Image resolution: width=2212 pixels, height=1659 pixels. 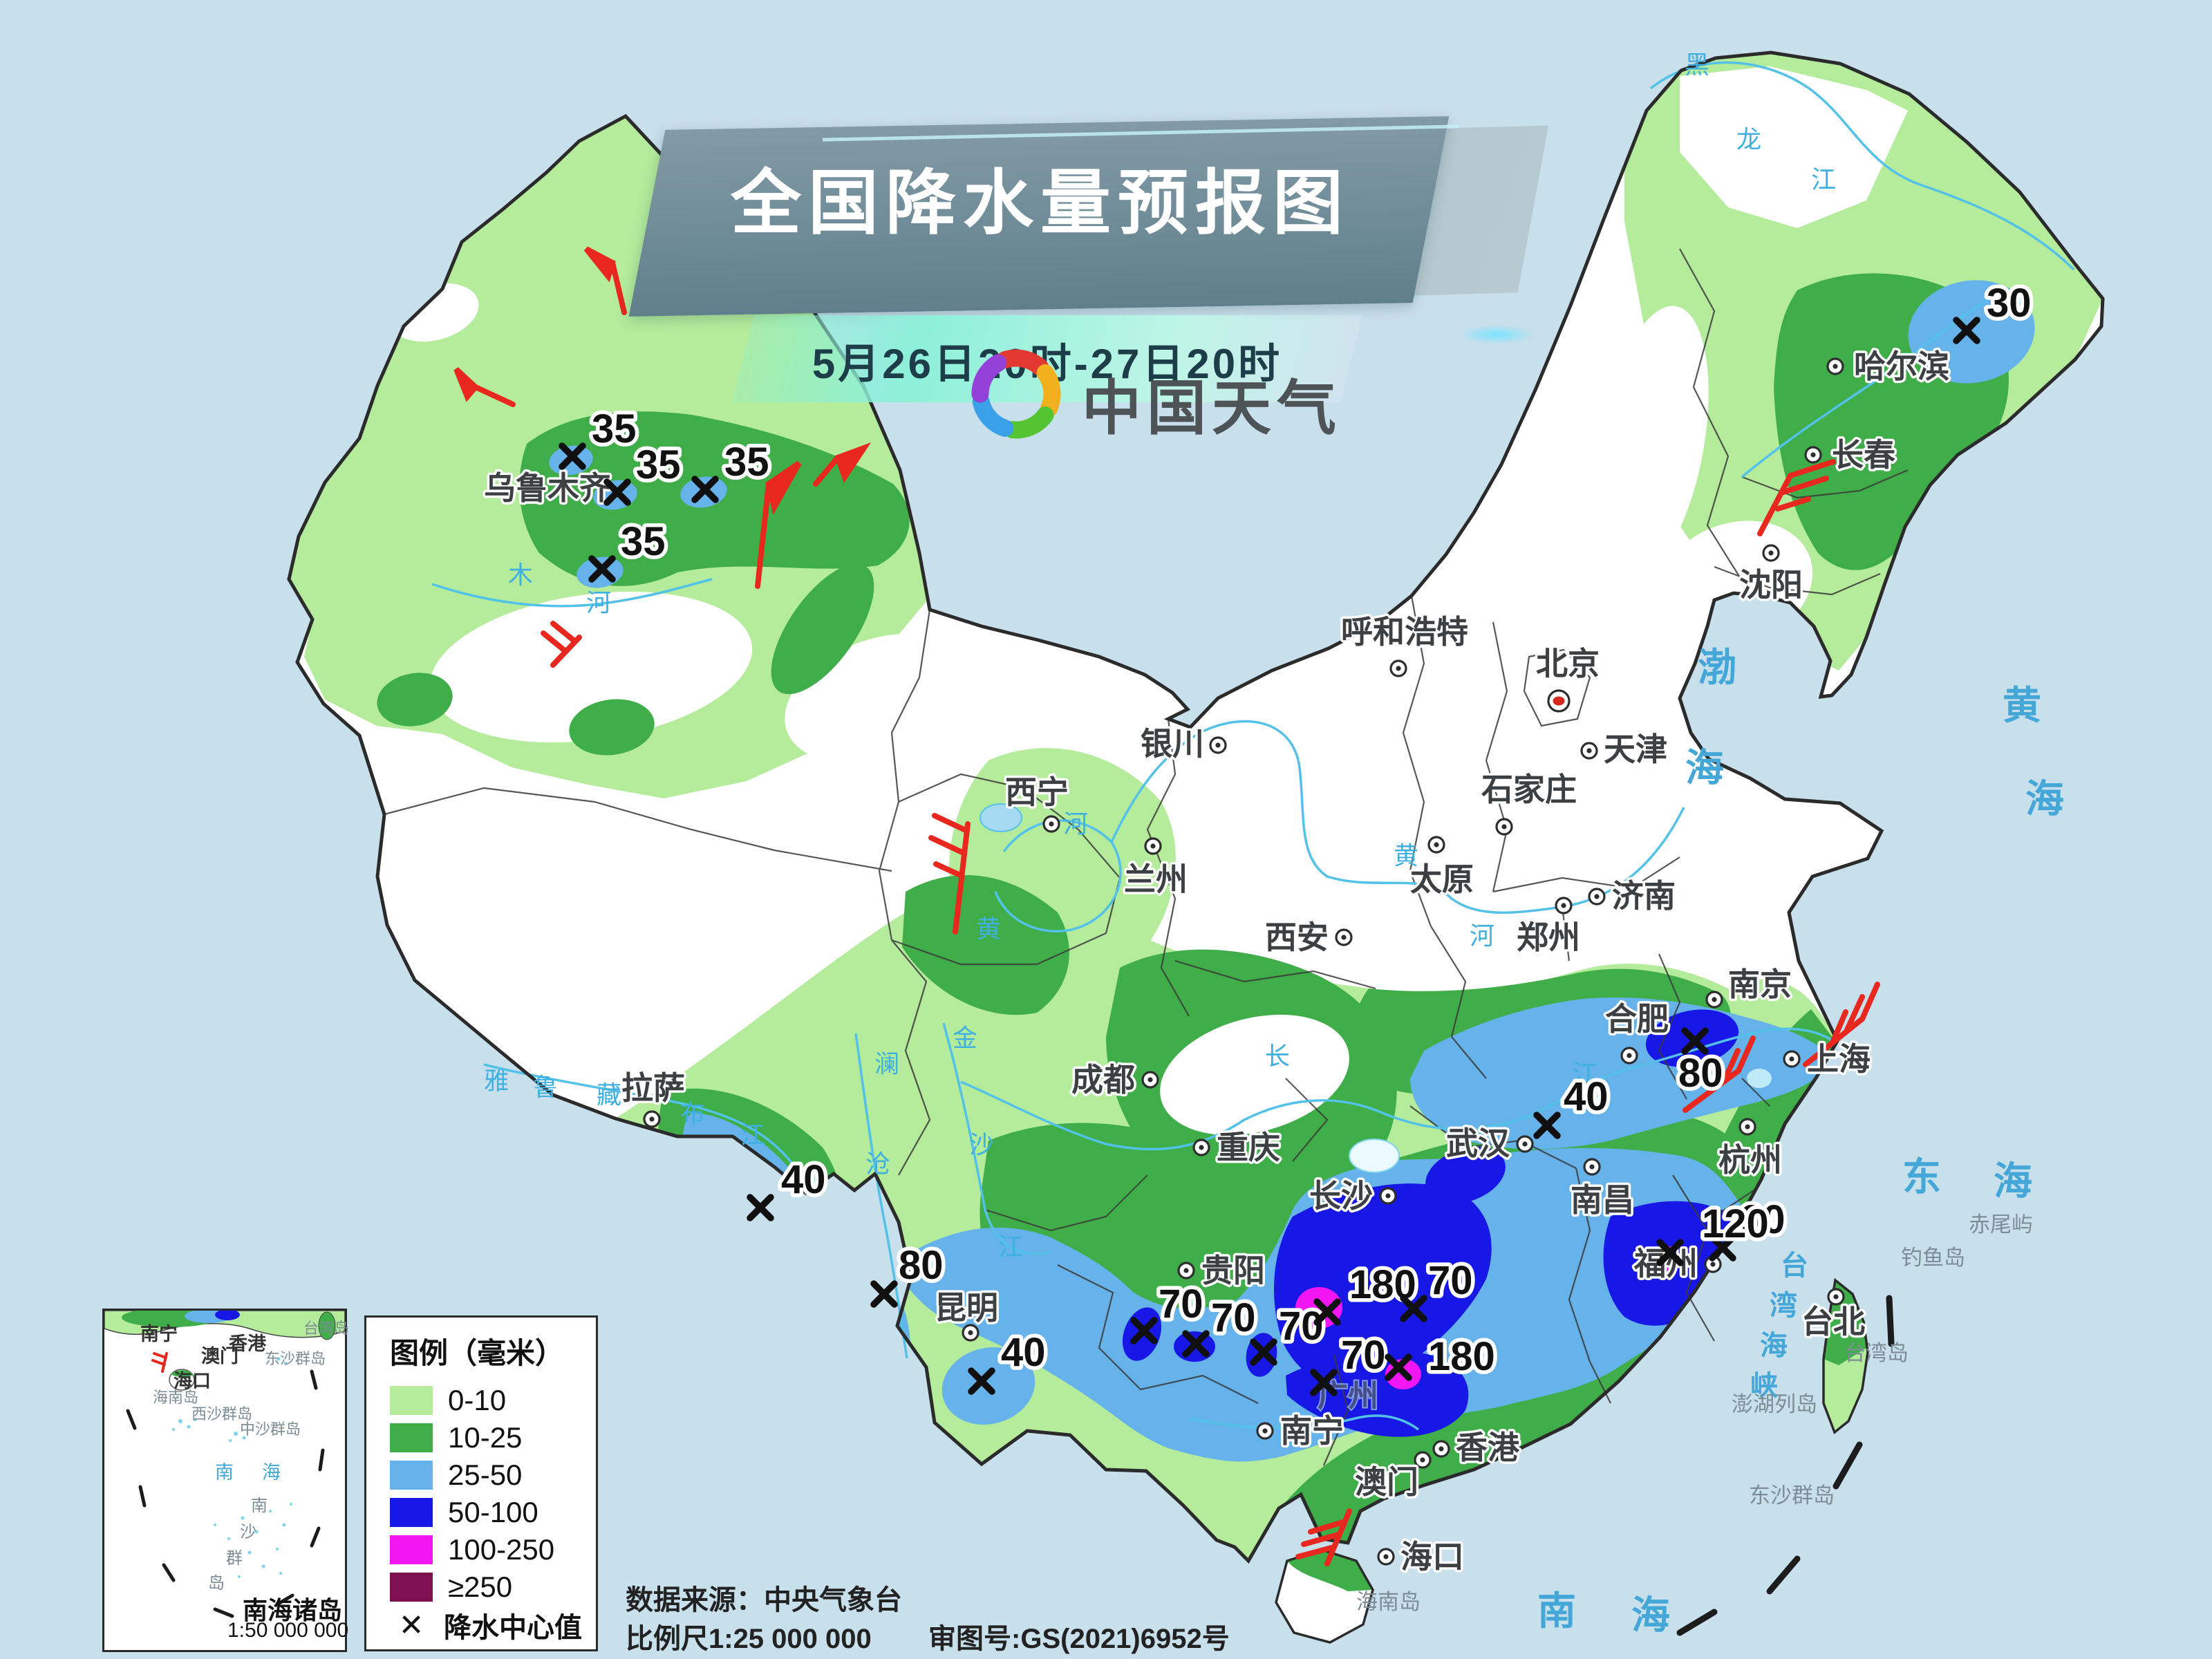 I want to click on city-西安: 西安, so click(x=1308, y=937).